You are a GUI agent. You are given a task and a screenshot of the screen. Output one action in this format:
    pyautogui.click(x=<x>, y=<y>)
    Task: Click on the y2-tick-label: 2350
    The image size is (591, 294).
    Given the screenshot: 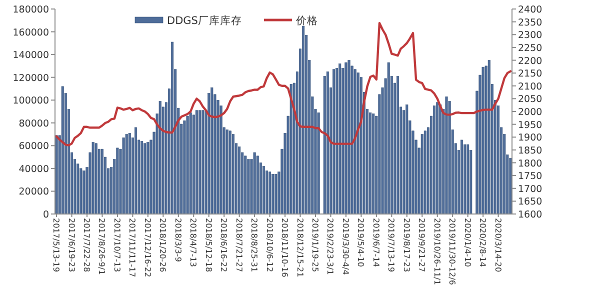 What is the action you would take?
    pyautogui.click(x=530, y=22)
    